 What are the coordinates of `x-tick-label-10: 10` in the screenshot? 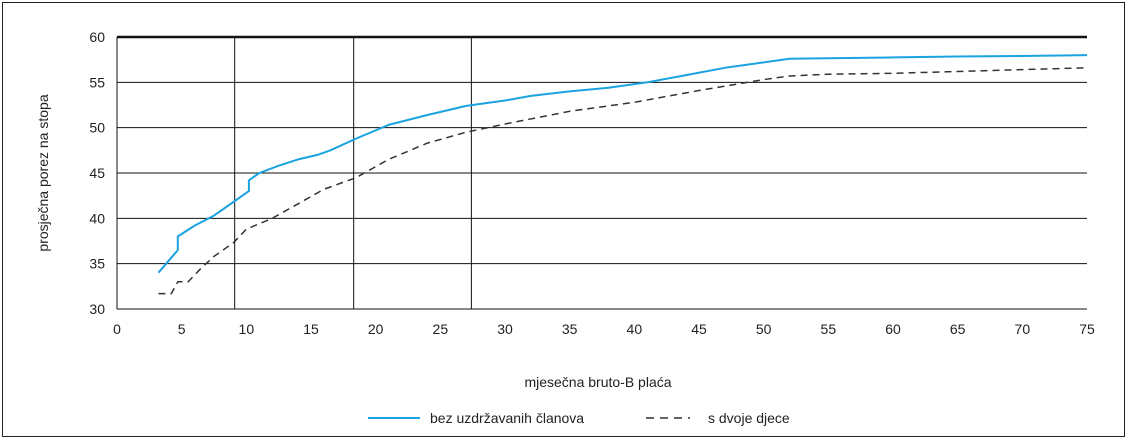 It's located at (247, 329).